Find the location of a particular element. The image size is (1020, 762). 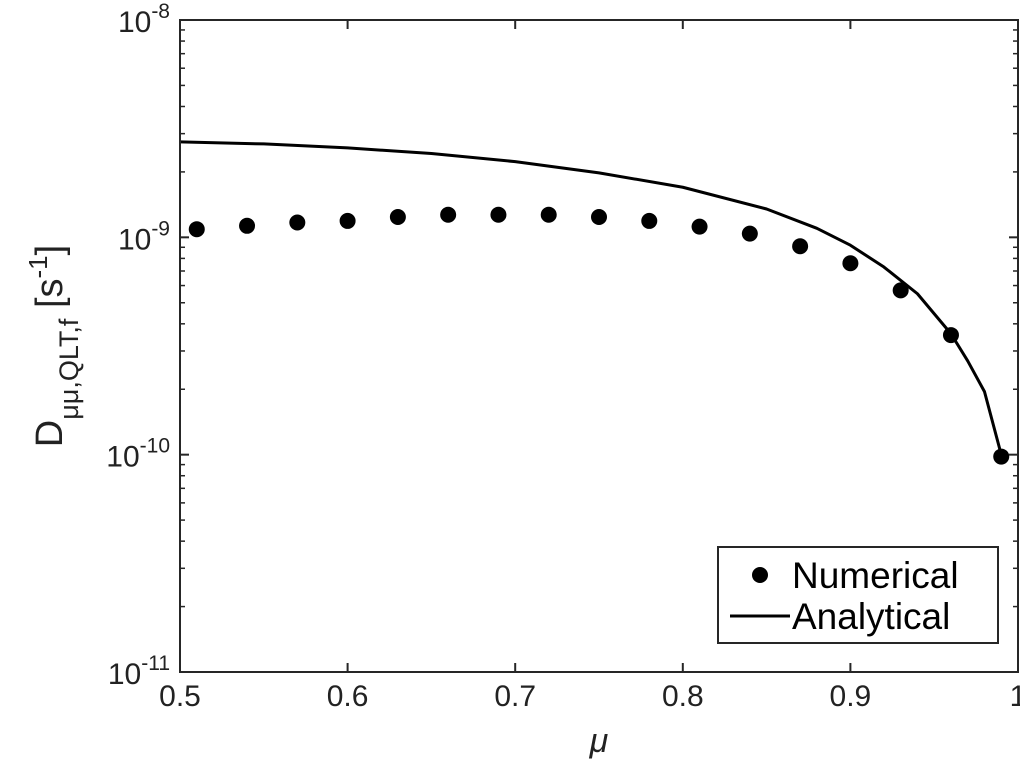

y-tick-label-2: 10⁻⁹ is located at coordinates (144, 236).